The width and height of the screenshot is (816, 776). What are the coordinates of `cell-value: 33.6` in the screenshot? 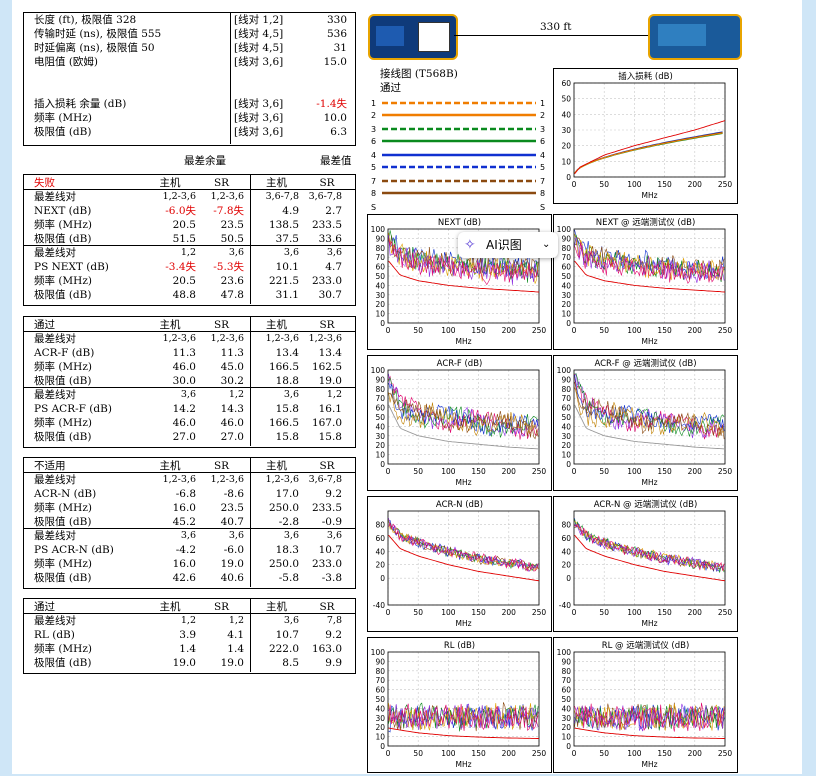 It's located at (330, 239).